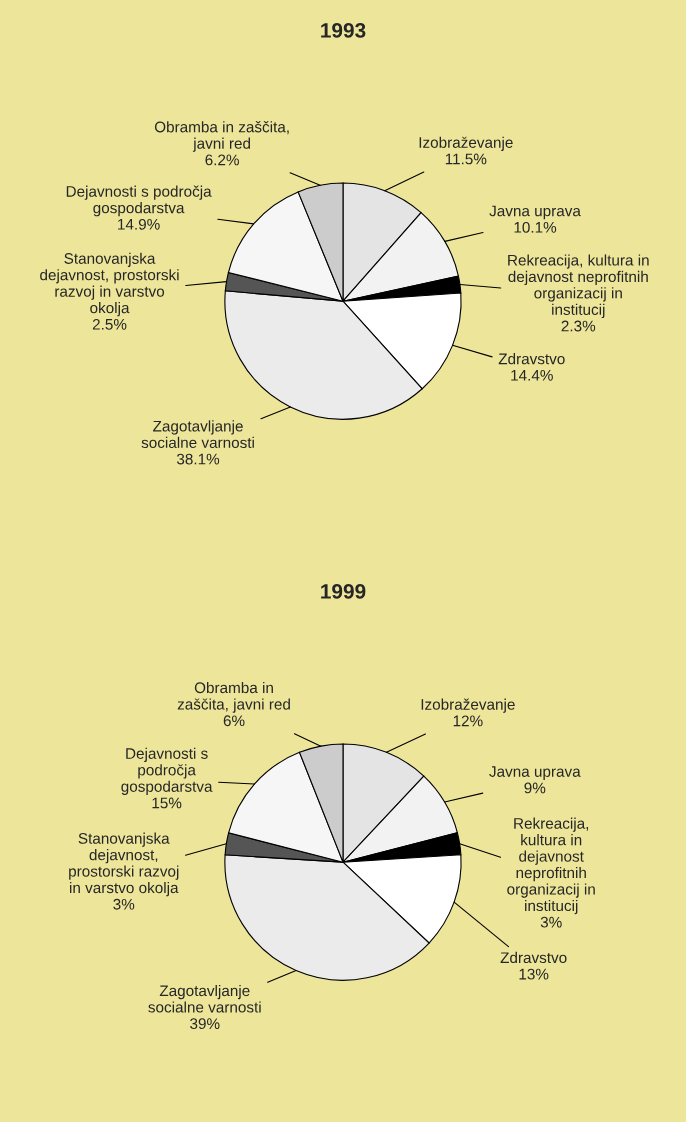 The image size is (686, 1122). I want to click on chart-title: 1999, so click(343, 591).